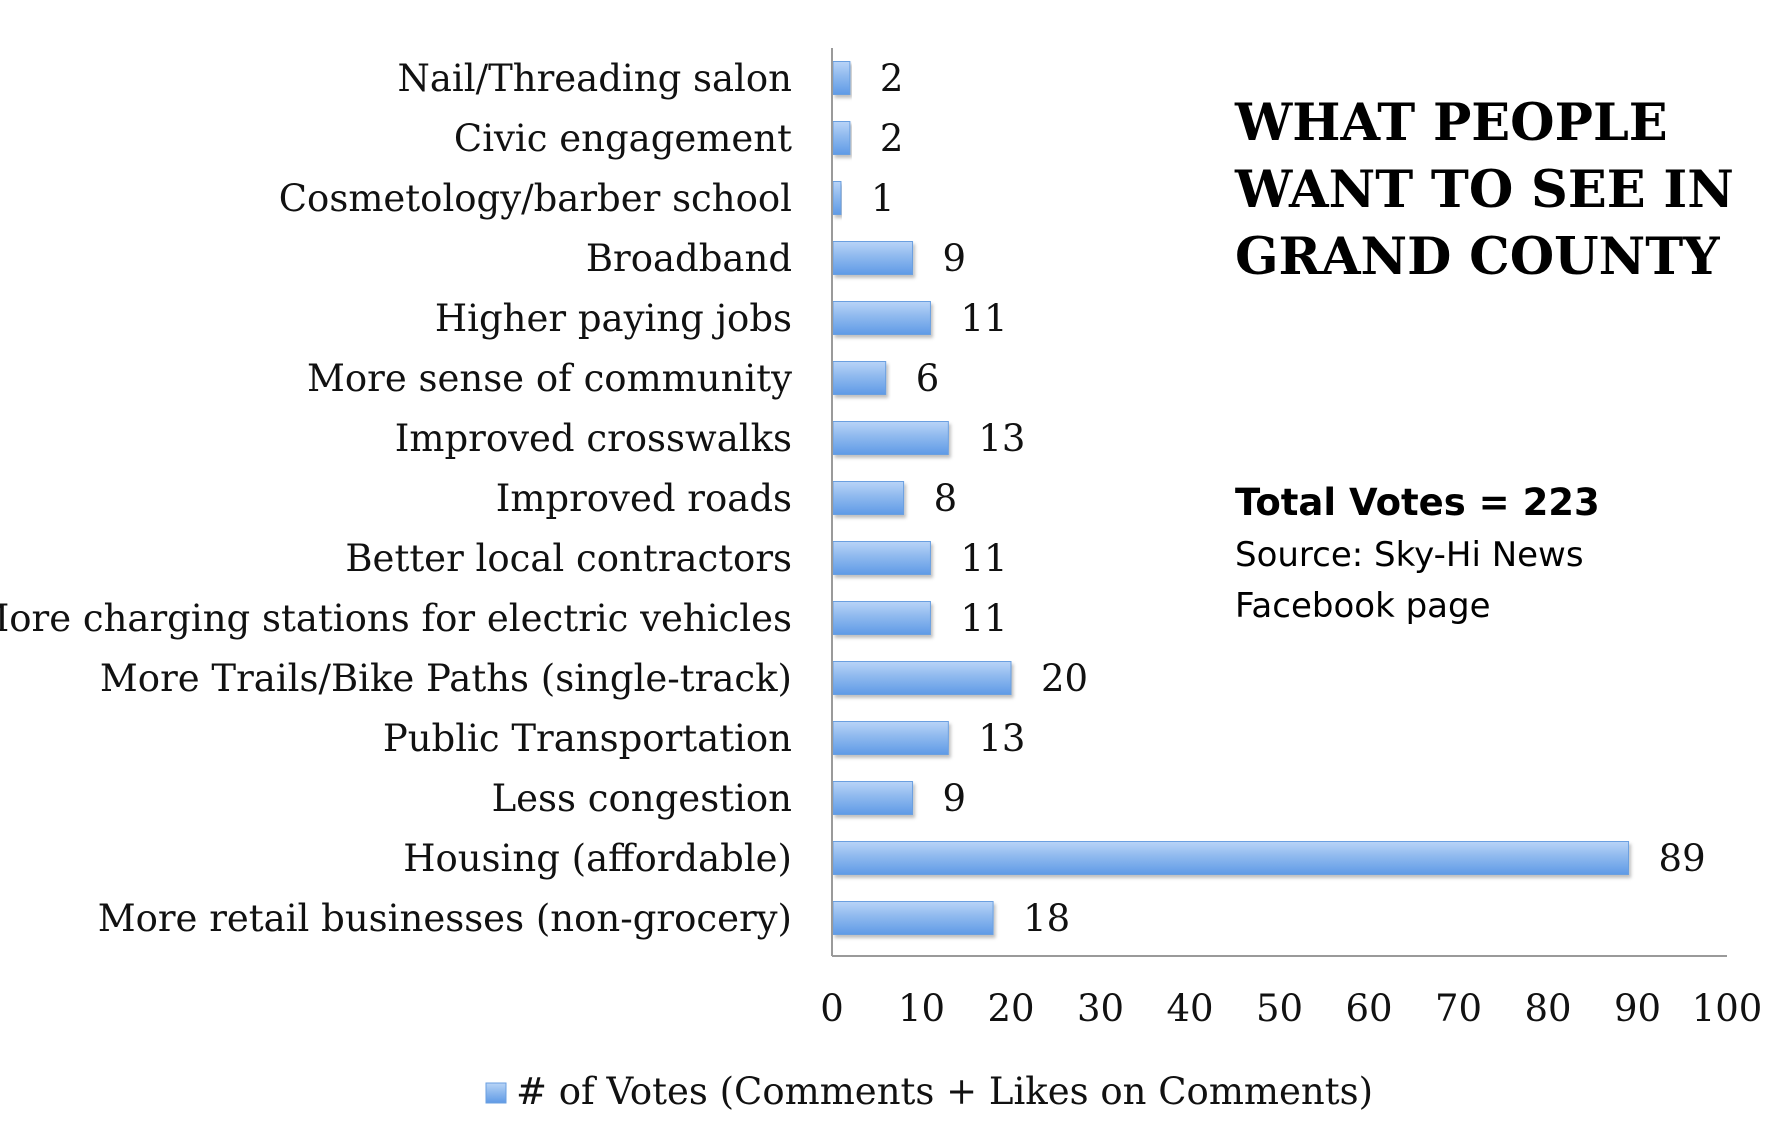 This screenshot has height=1146, width=1779. What do you see at coordinates (623, 138) in the screenshot?
I see `category-label: Civic engagement` at bounding box center [623, 138].